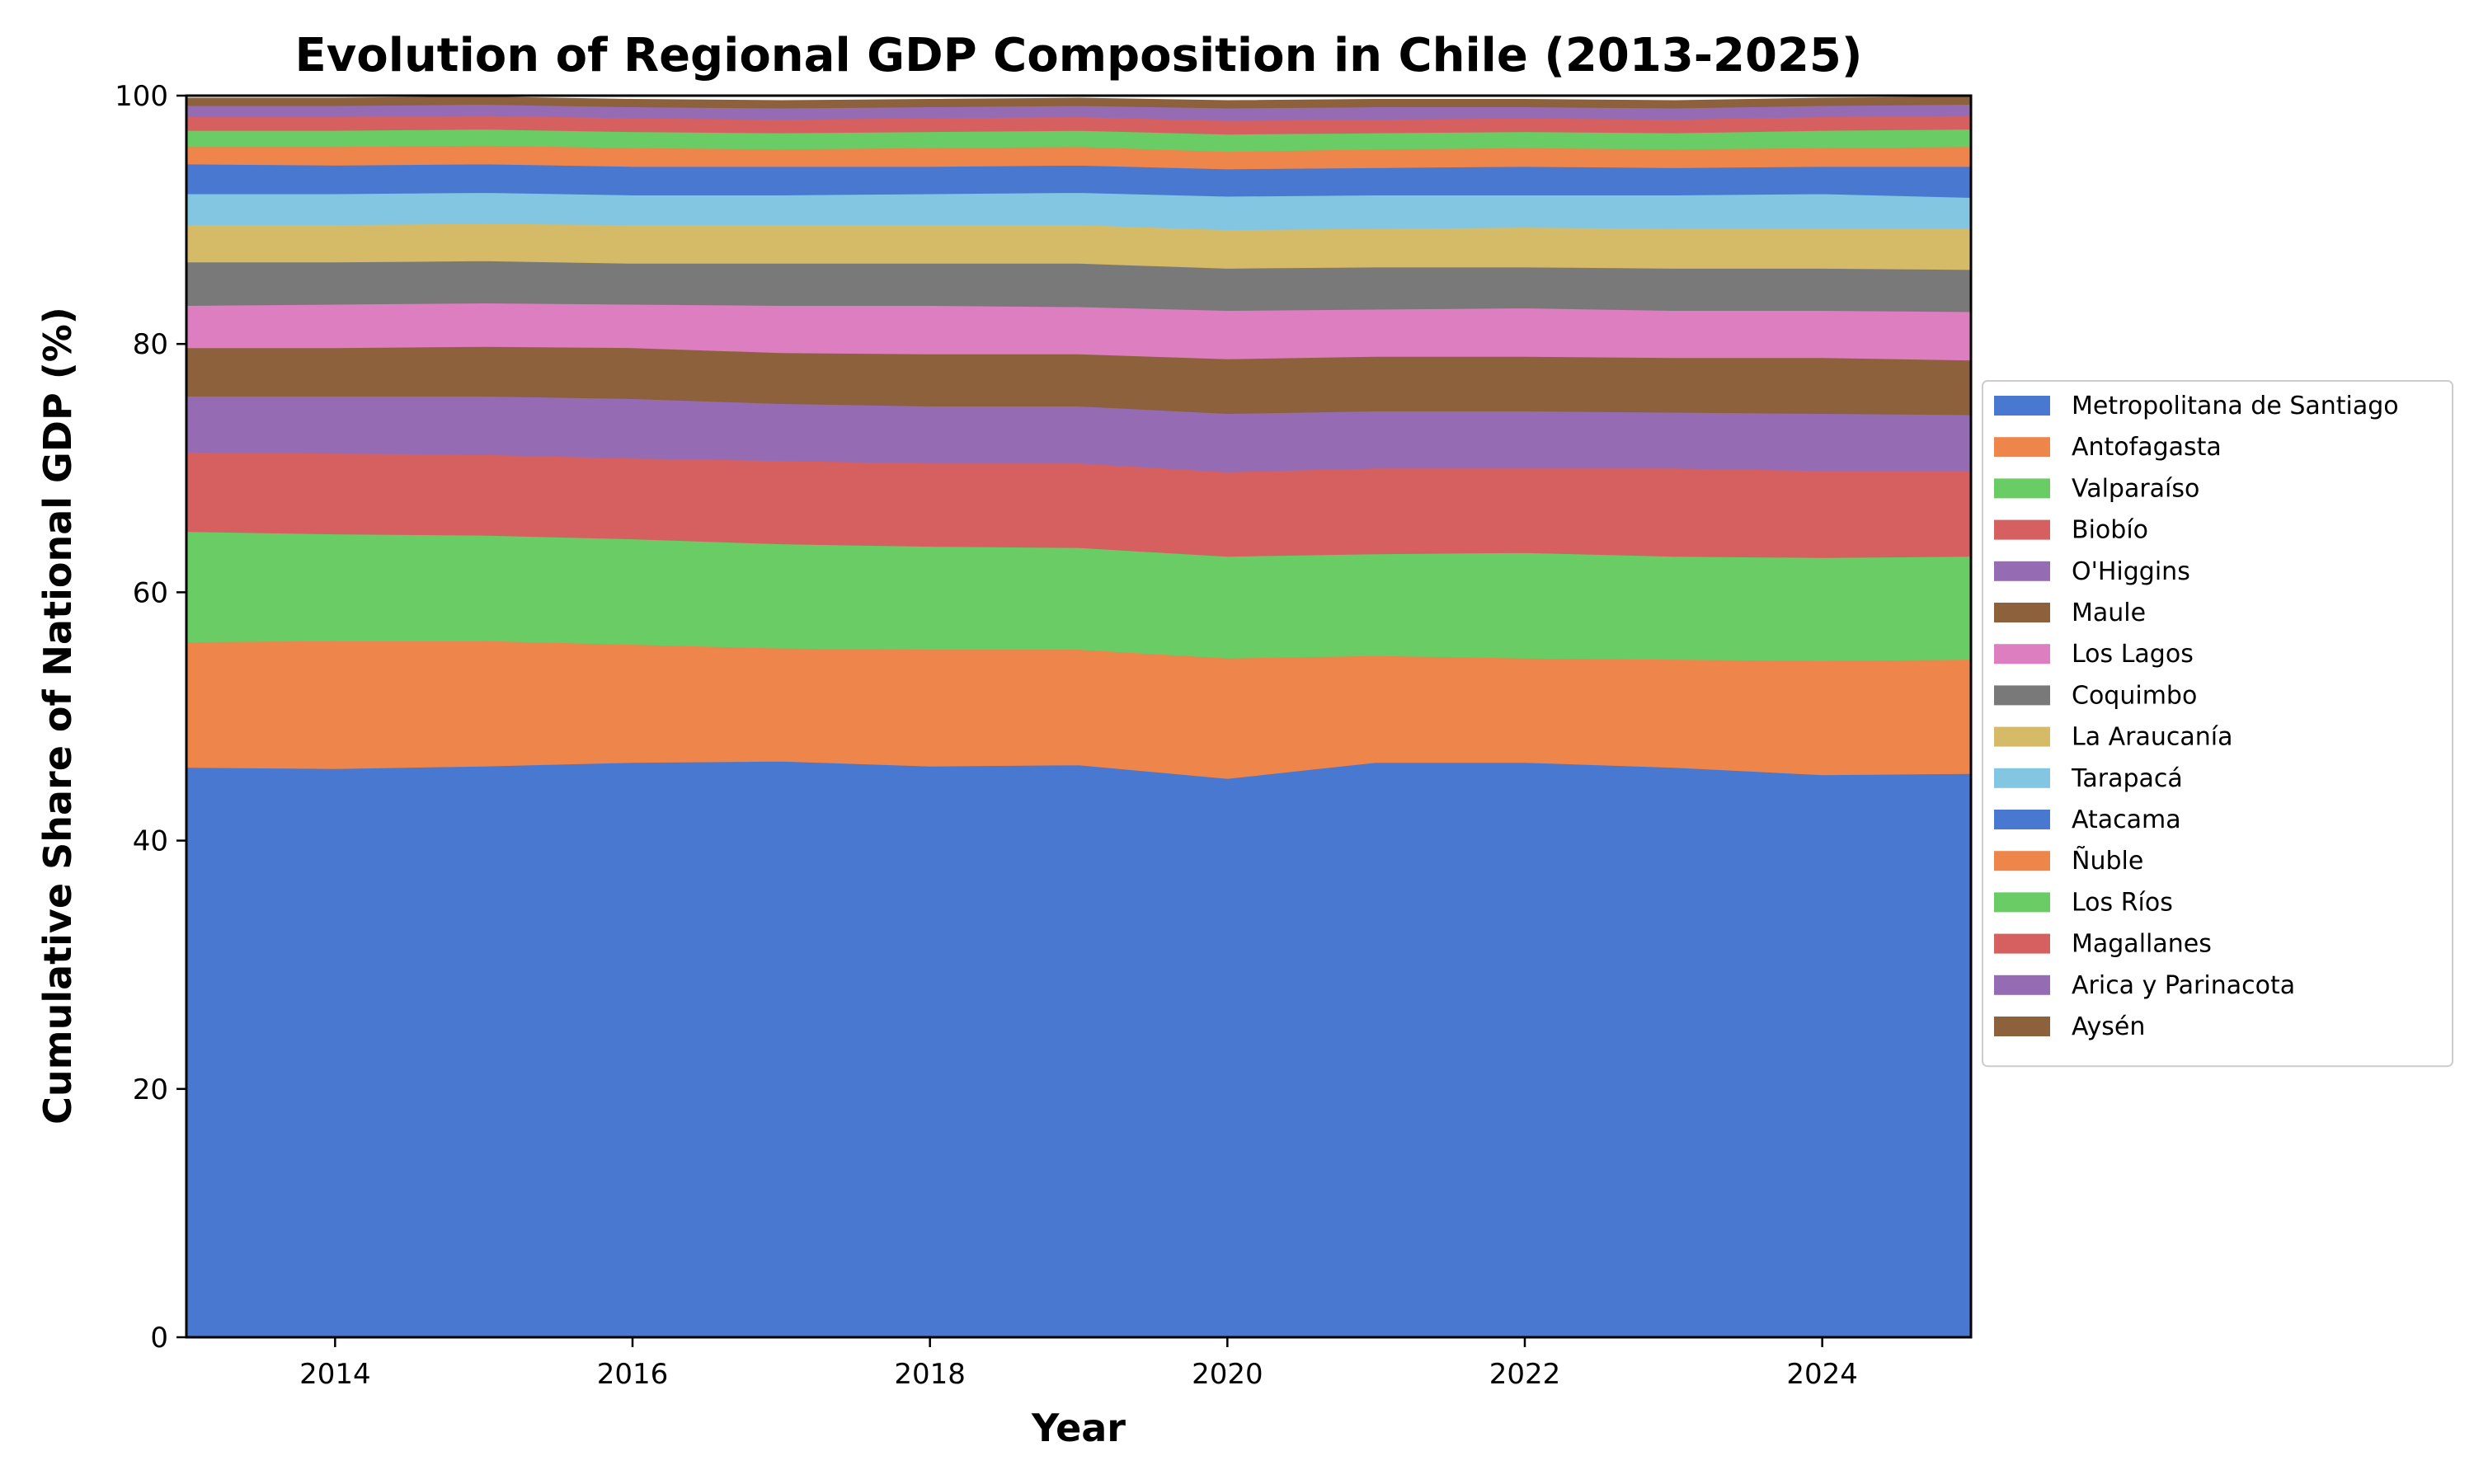  I want to click on legend-label-8: La Araucanía, so click(2152, 737).